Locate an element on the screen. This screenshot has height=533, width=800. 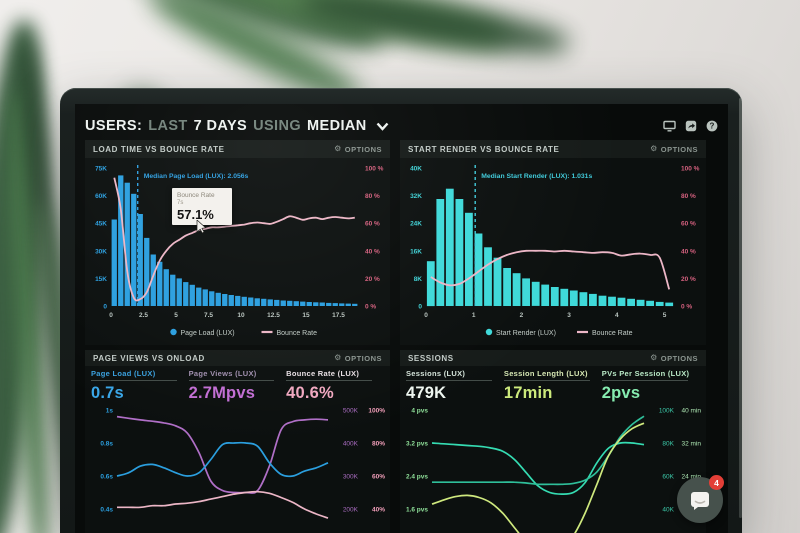
header-icon-group: ? is located at coordinates (690, 126).